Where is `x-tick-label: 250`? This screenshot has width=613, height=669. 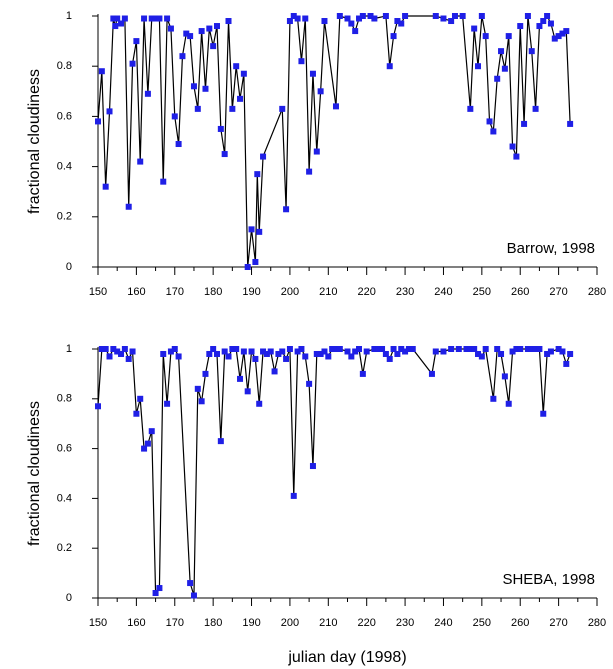 x-tick-label: 250 is located at coordinates (482, 292).